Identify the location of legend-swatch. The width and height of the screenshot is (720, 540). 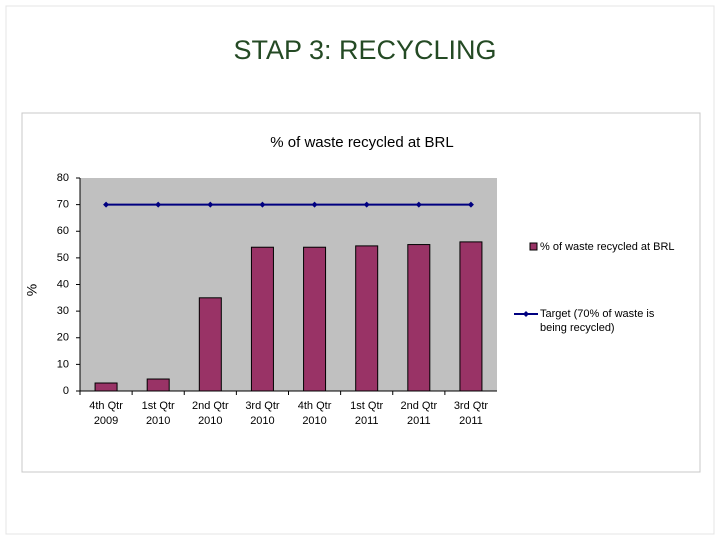
(533, 246).